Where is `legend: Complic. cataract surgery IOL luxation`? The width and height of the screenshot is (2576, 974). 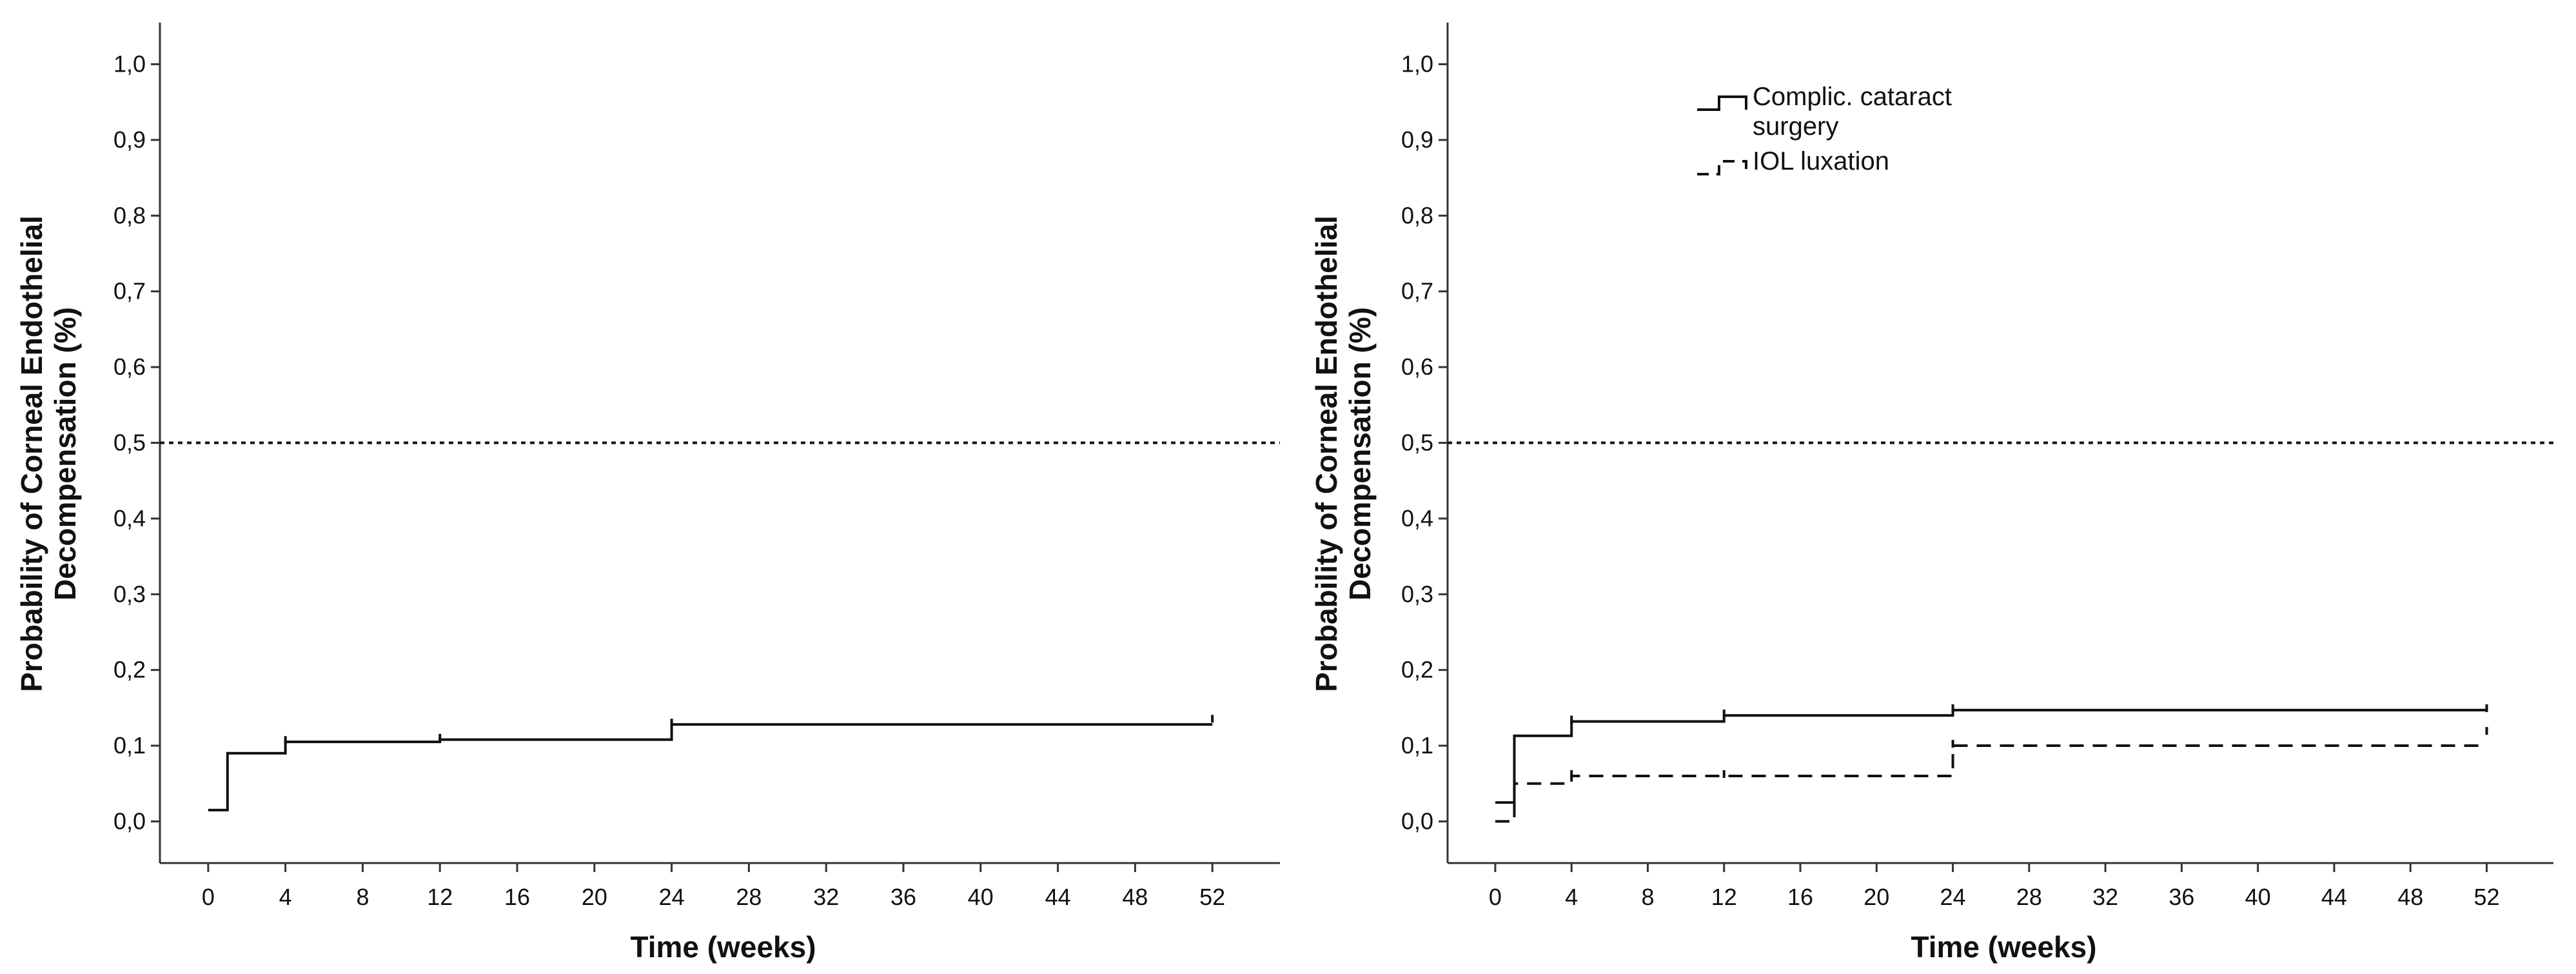 legend: Complic. cataract surgery IOL luxation is located at coordinates (1824, 129).